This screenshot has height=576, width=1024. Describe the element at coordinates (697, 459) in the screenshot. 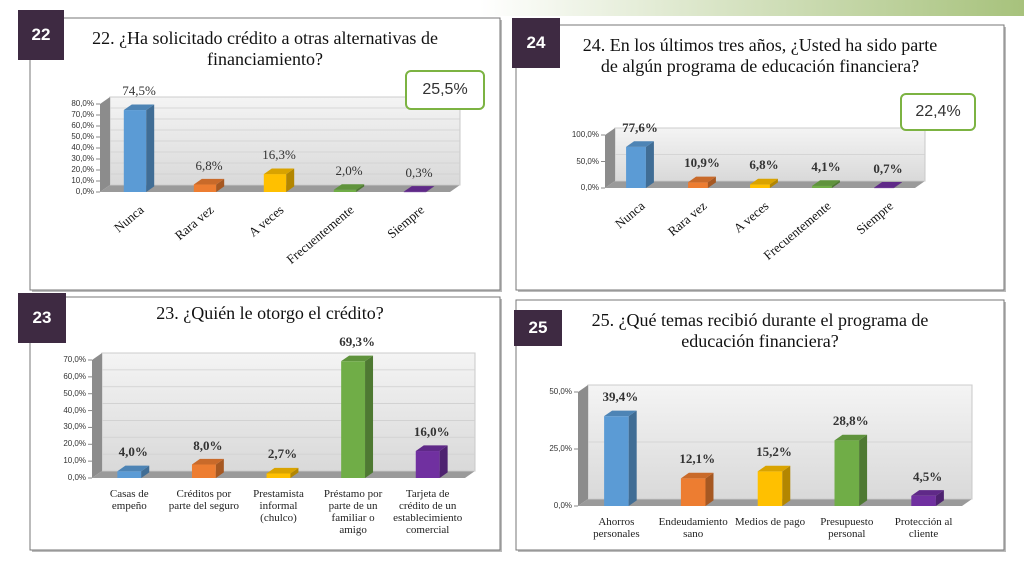

I see `value-label: 12,1%` at that location.